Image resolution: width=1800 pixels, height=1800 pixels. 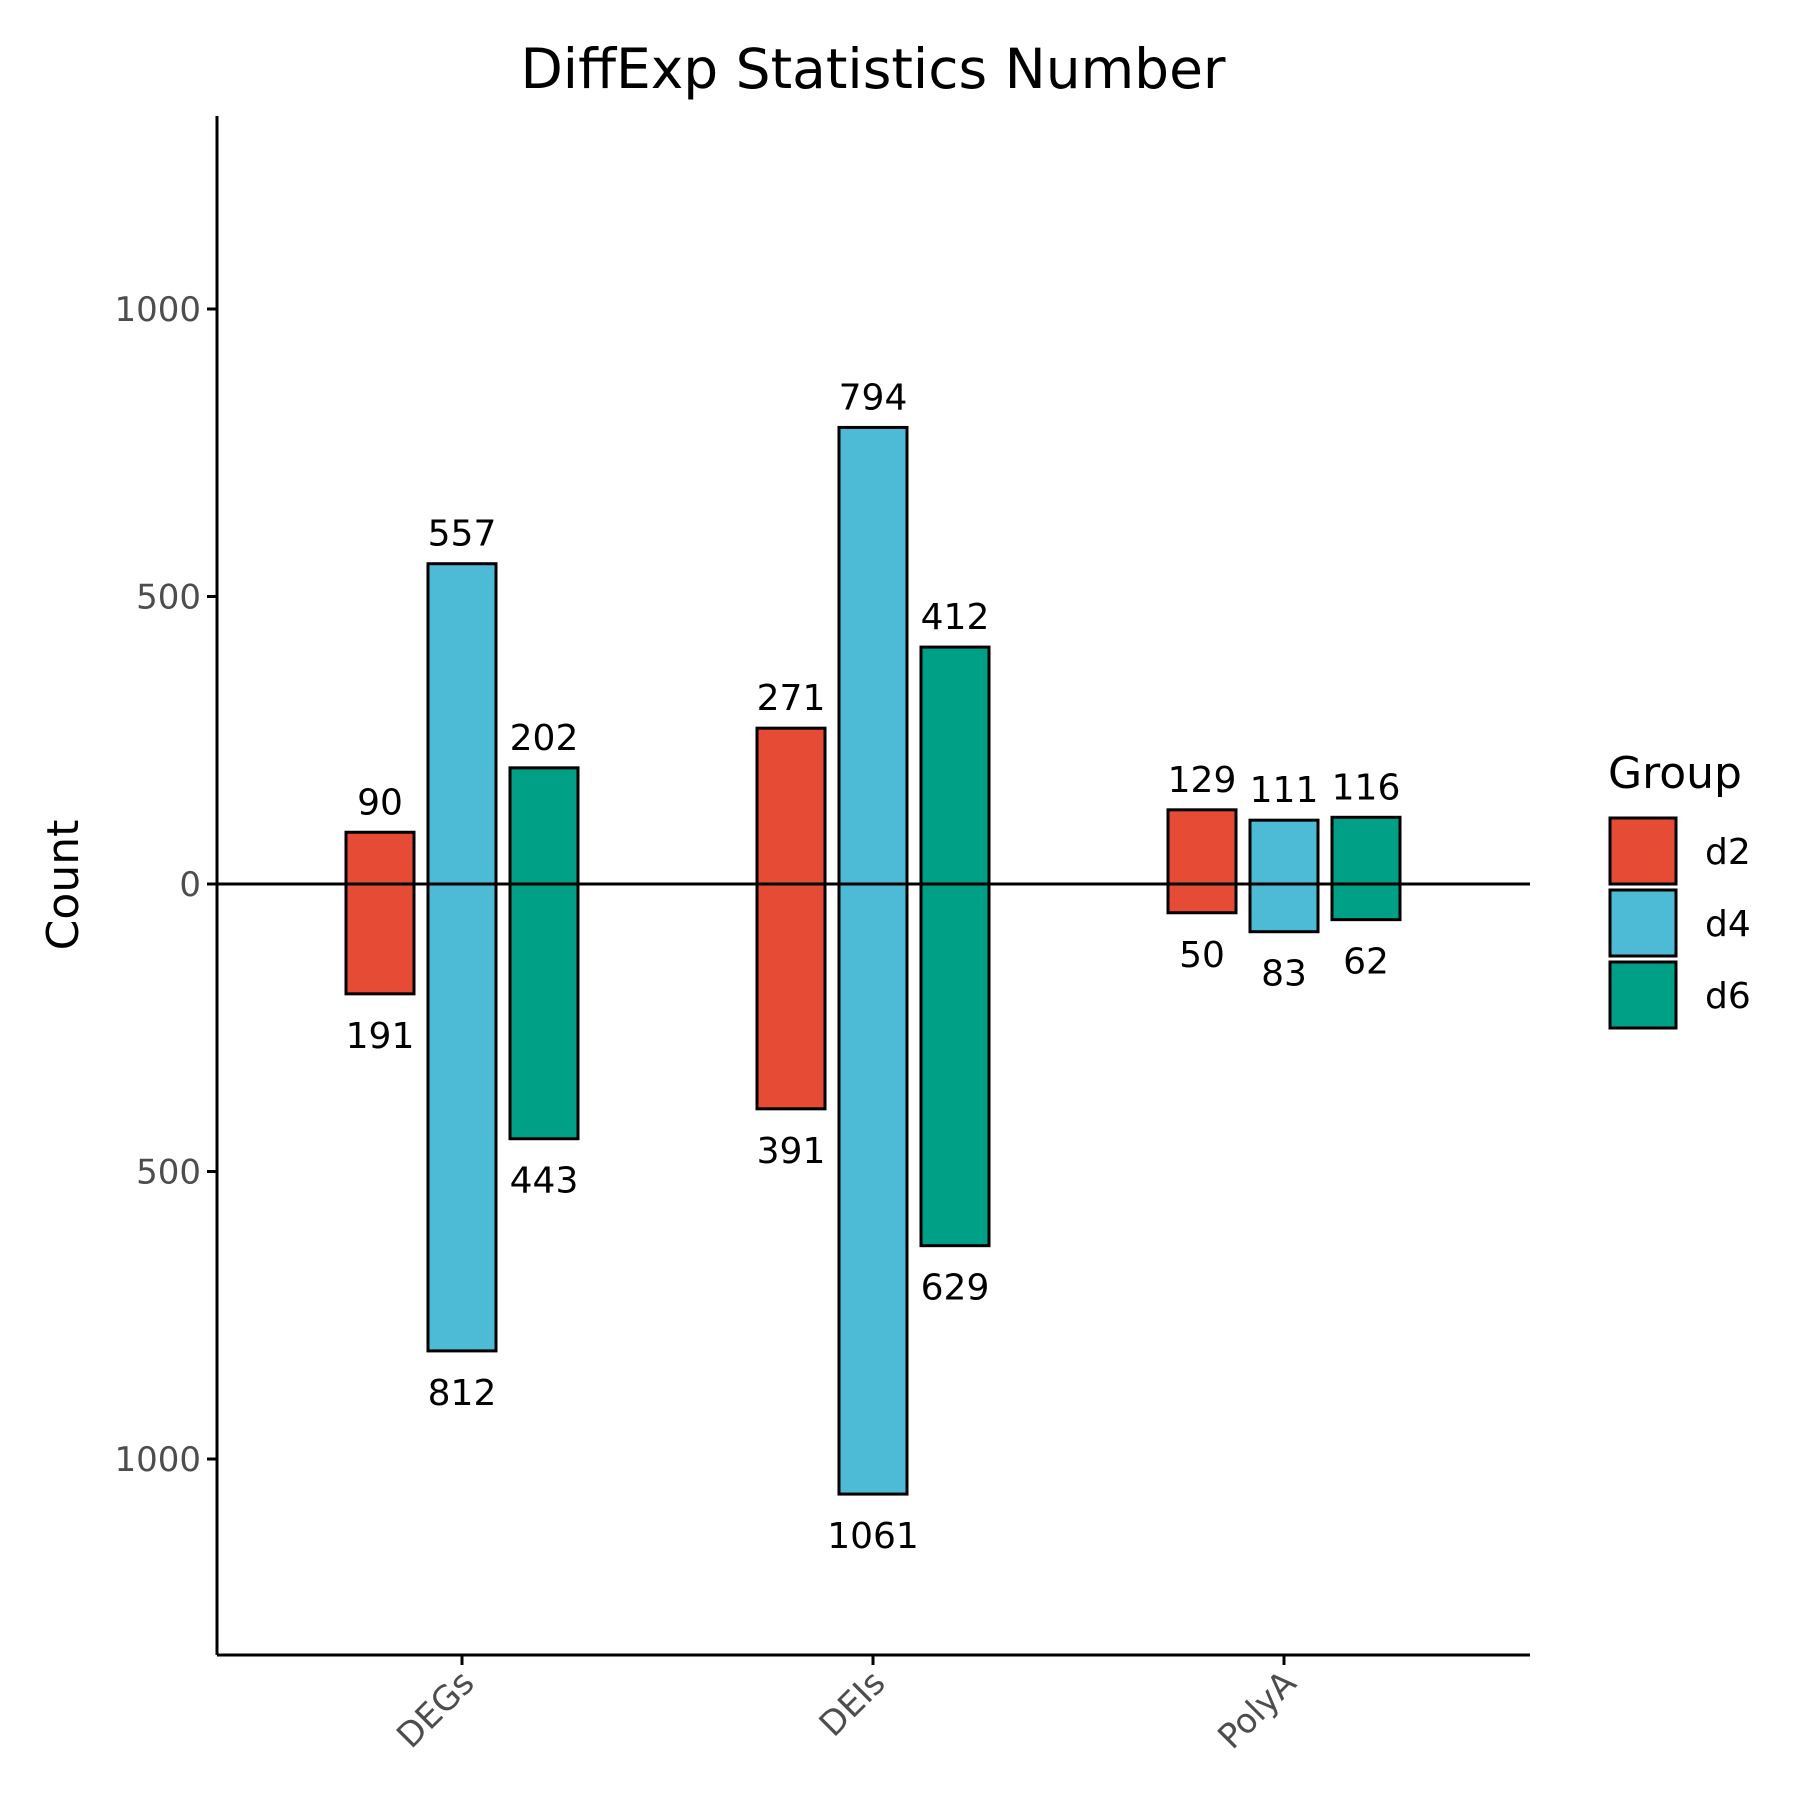 What do you see at coordinates (955, 617) in the screenshot?
I see `value-label-up: 412` at bounding box center [955, 617].